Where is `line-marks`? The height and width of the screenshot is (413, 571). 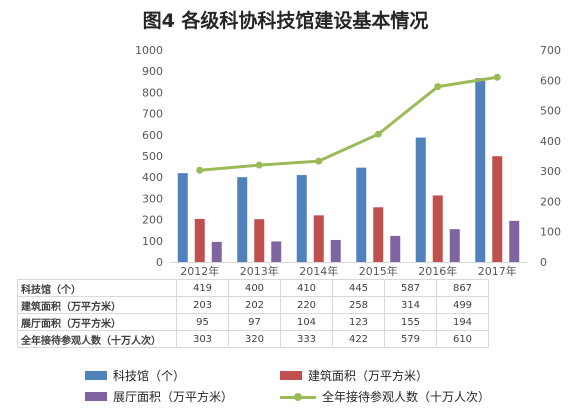 line-marks is located at coordinates (348, 123).